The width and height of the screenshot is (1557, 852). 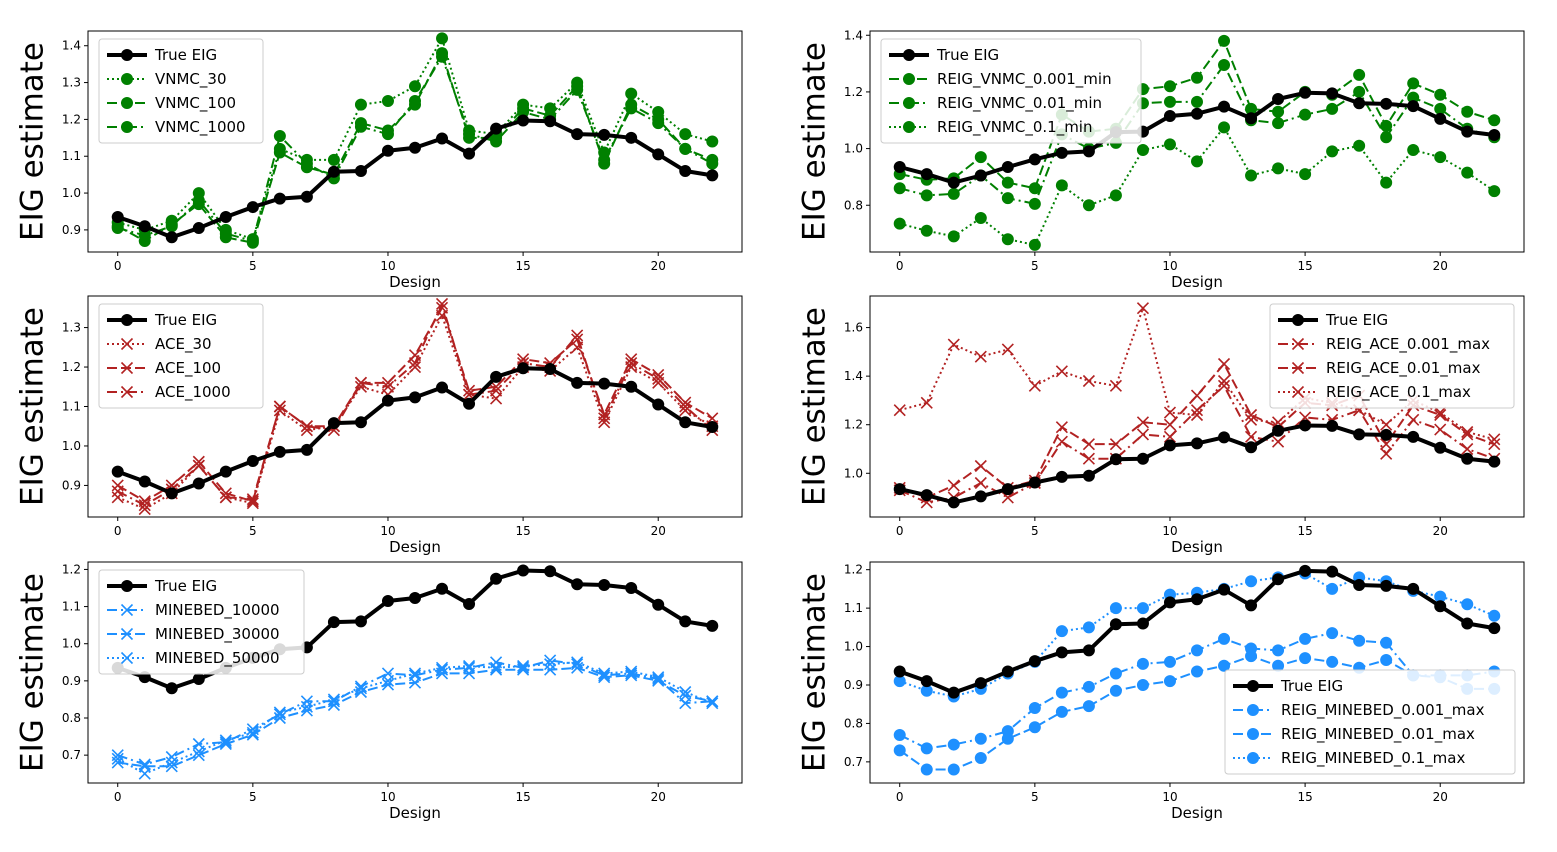 I want to click on legend-label: REIG_ACE_0.01_max, so click(x=1403, y=368).